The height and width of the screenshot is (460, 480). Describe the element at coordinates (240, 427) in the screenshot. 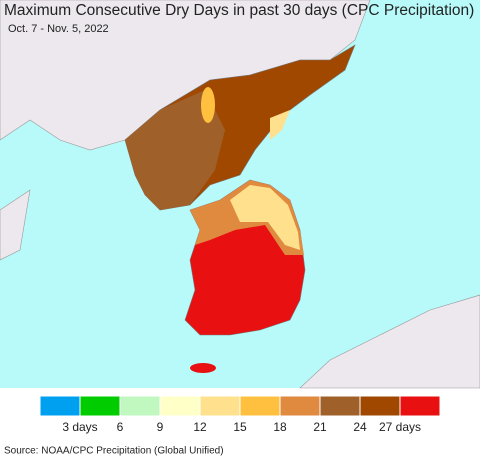

I see `legend-label: 15` at that location.